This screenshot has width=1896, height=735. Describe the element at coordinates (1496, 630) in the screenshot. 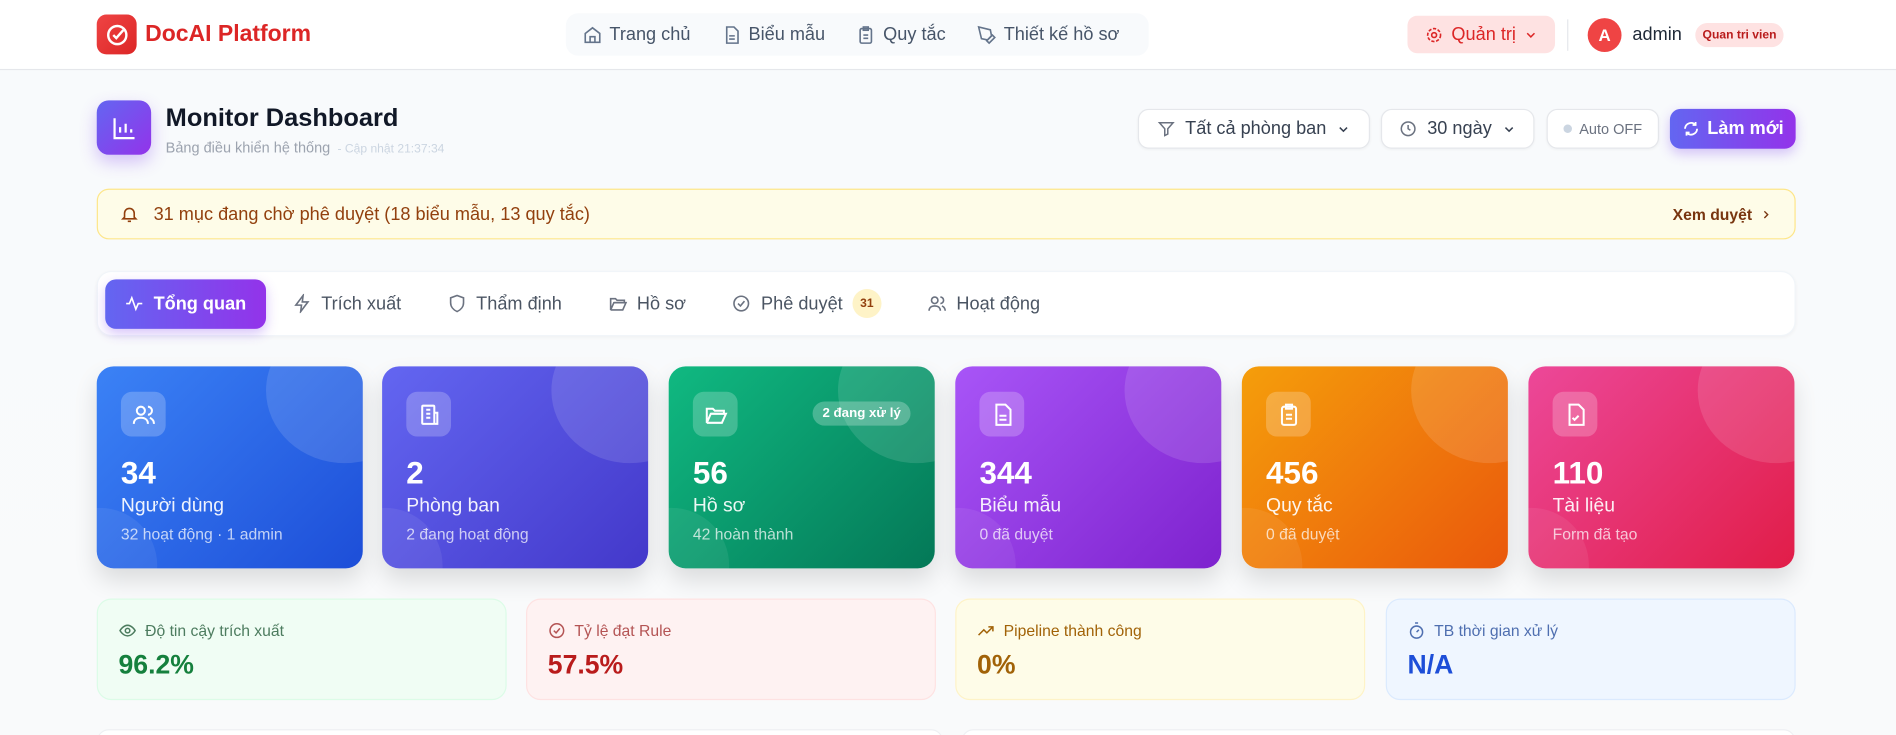

I see `metric-label: TB thời gian xử lý` at that location.